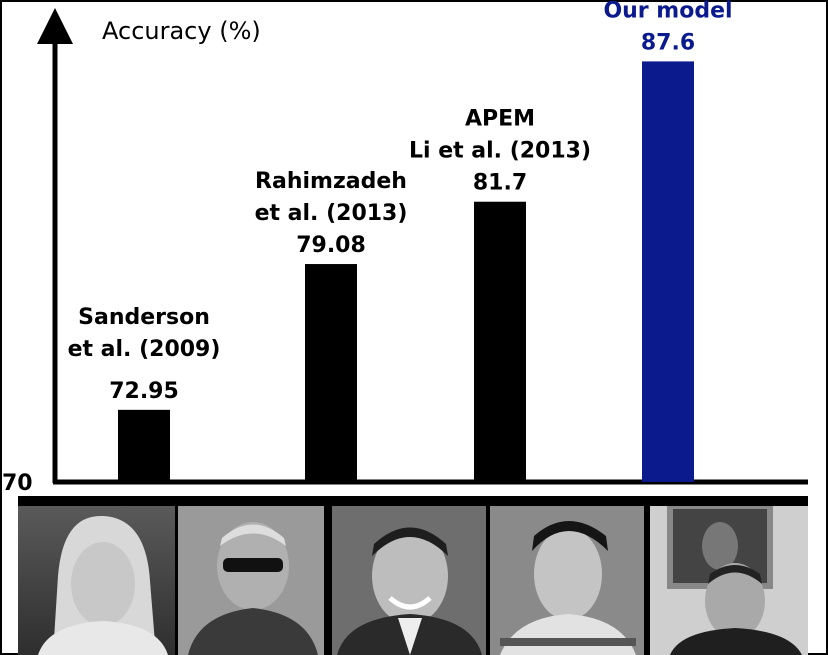 The width and height of the screenshot is (828, 655). Describe the element at coordinates (181, 31) in the screenshot. I see `y-axis-title: Accuracy (%)` at that location.